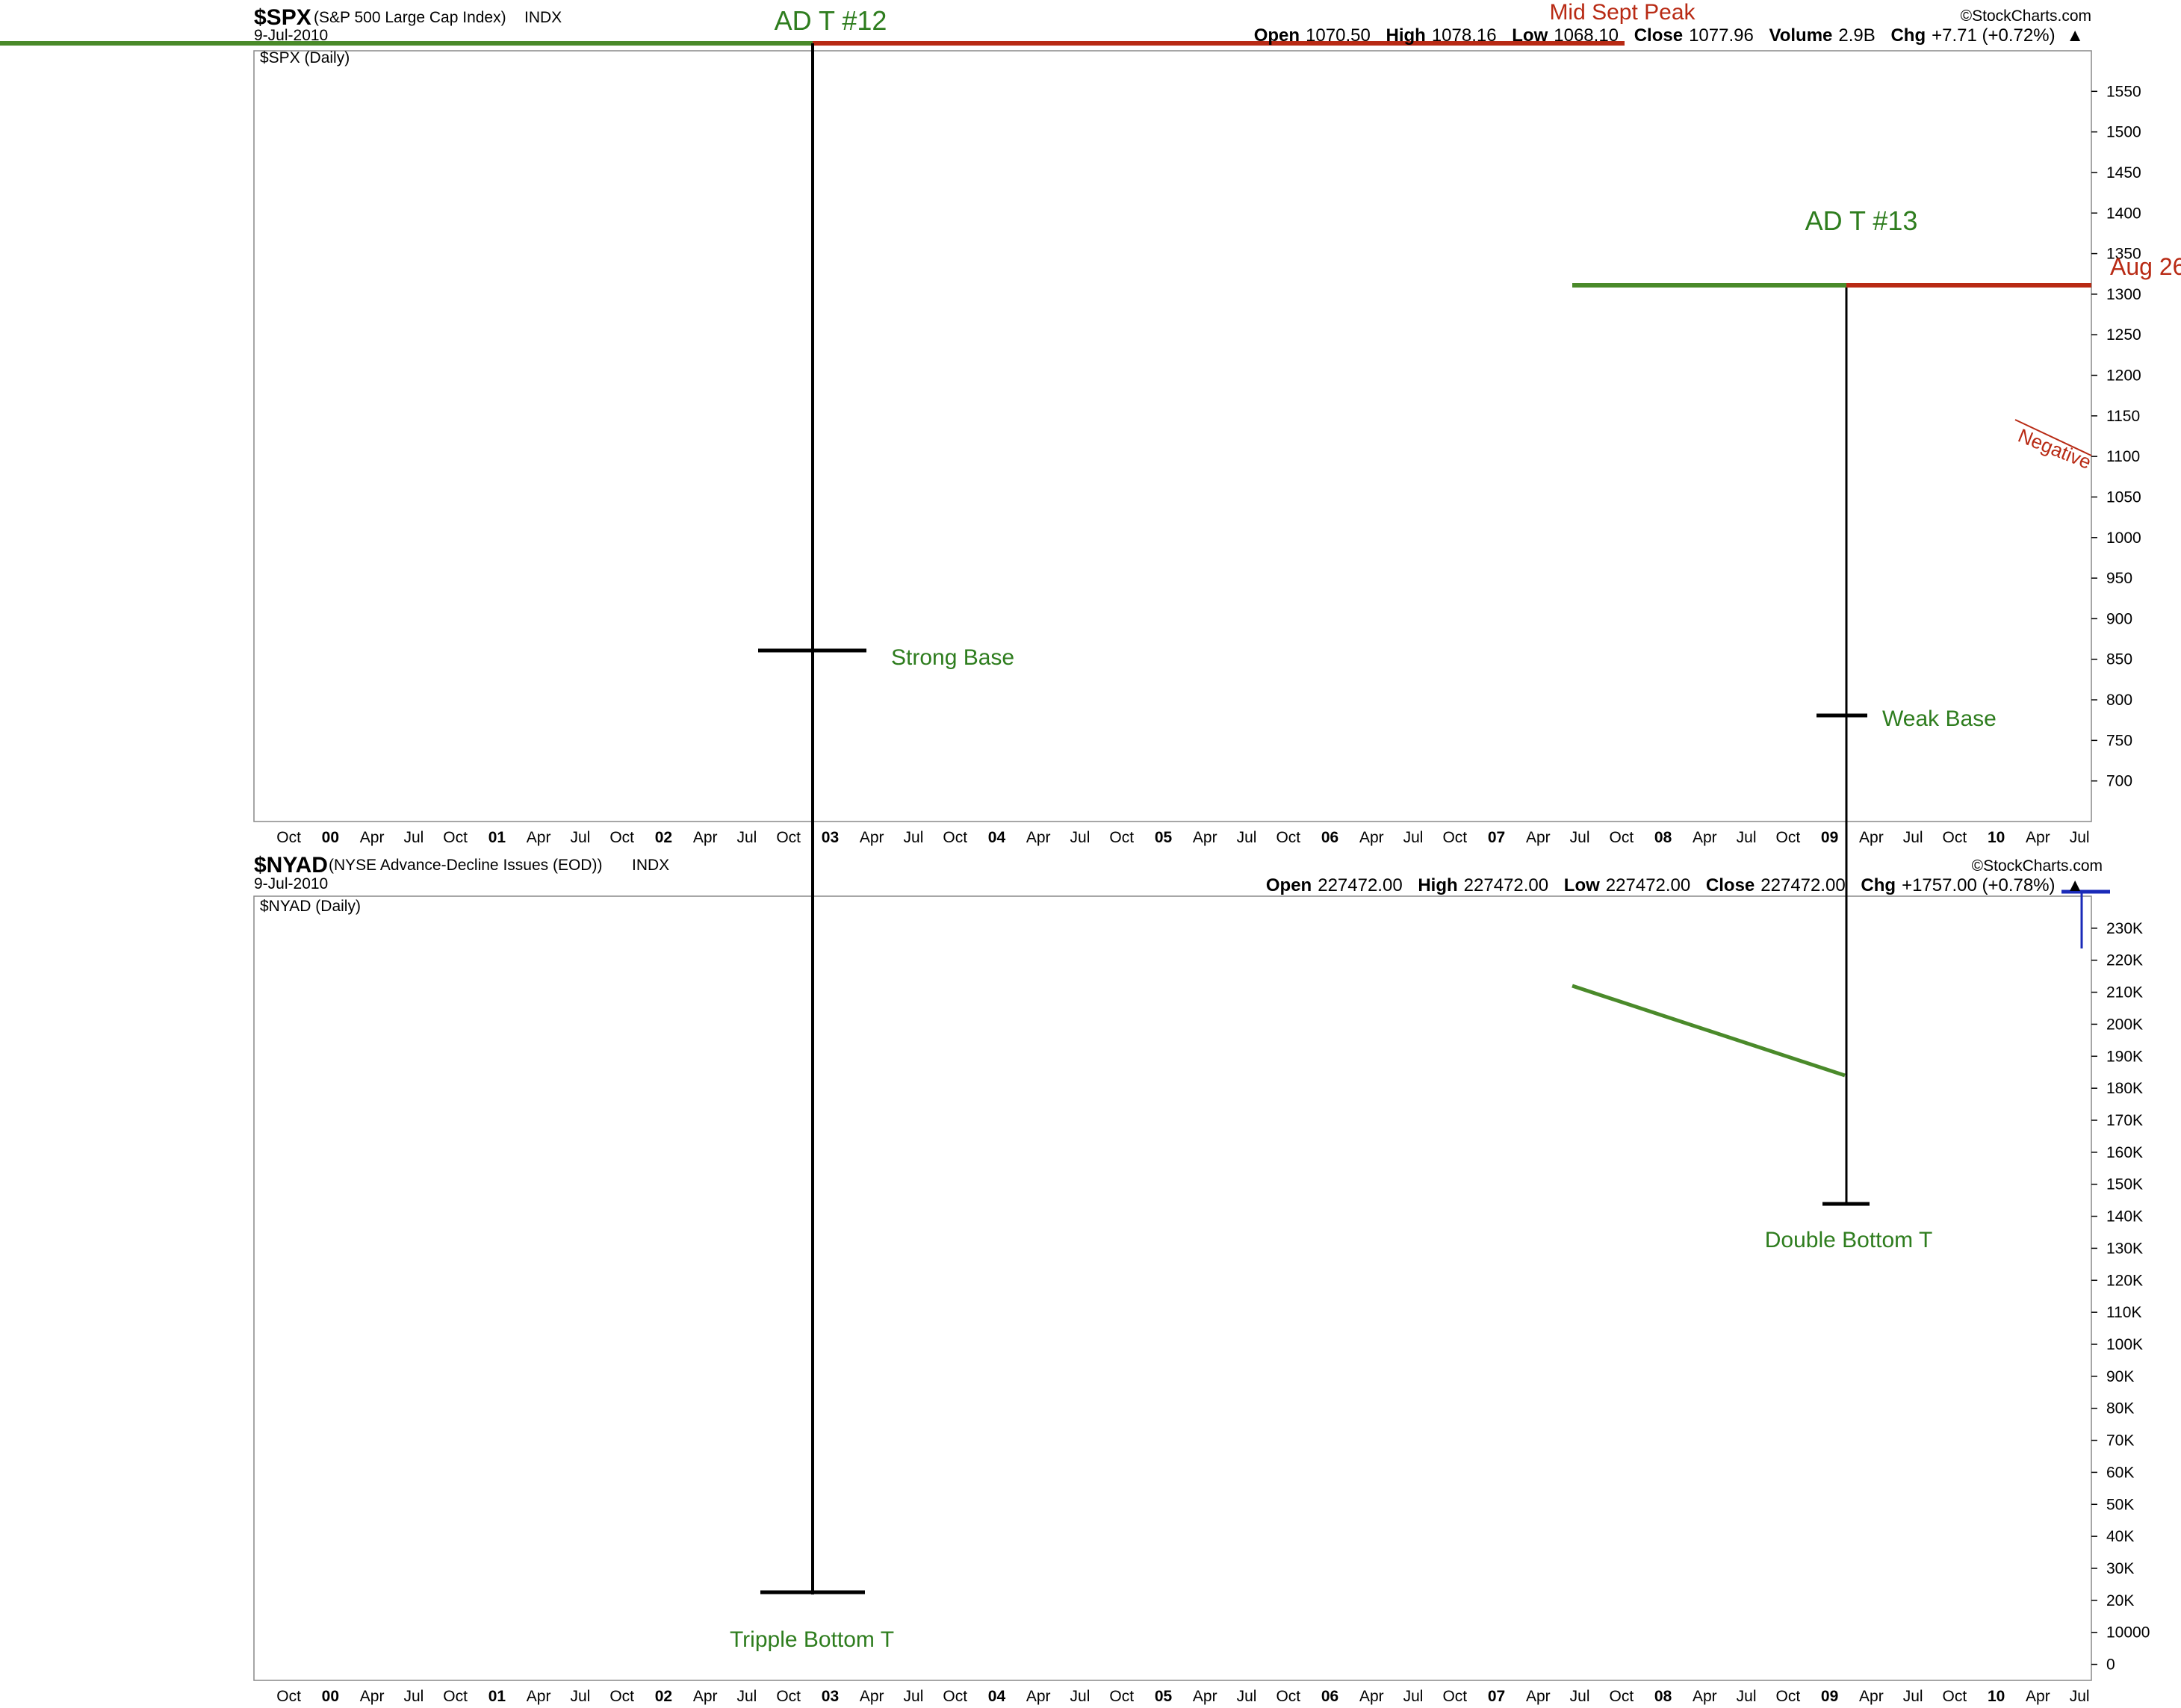 The height and width of the screenshot is (1708, 2181). Describe the element at coordinates (2119, 700) in the screenshot. I see `top-ytick-label: 800` at that location.